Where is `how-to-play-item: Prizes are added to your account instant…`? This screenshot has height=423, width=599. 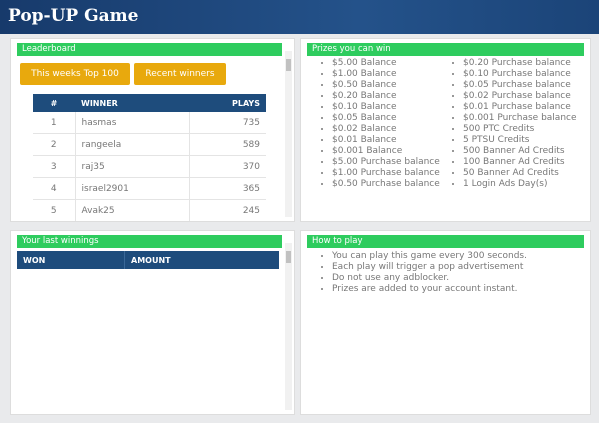
how-to-play-item: Prizes are added to your account instant… is located at coordinates (429, 289).